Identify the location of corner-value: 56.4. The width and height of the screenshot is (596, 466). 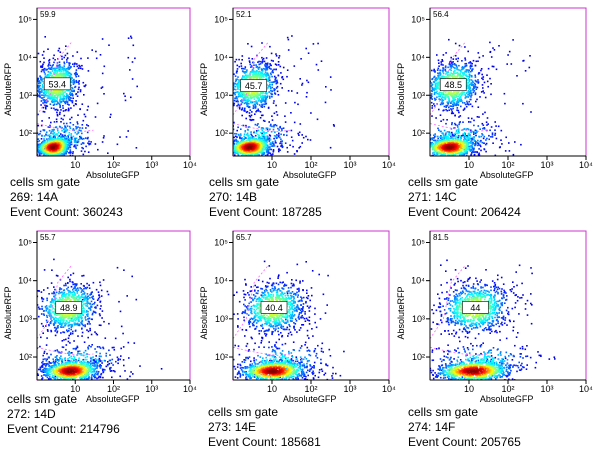
(441, 14).